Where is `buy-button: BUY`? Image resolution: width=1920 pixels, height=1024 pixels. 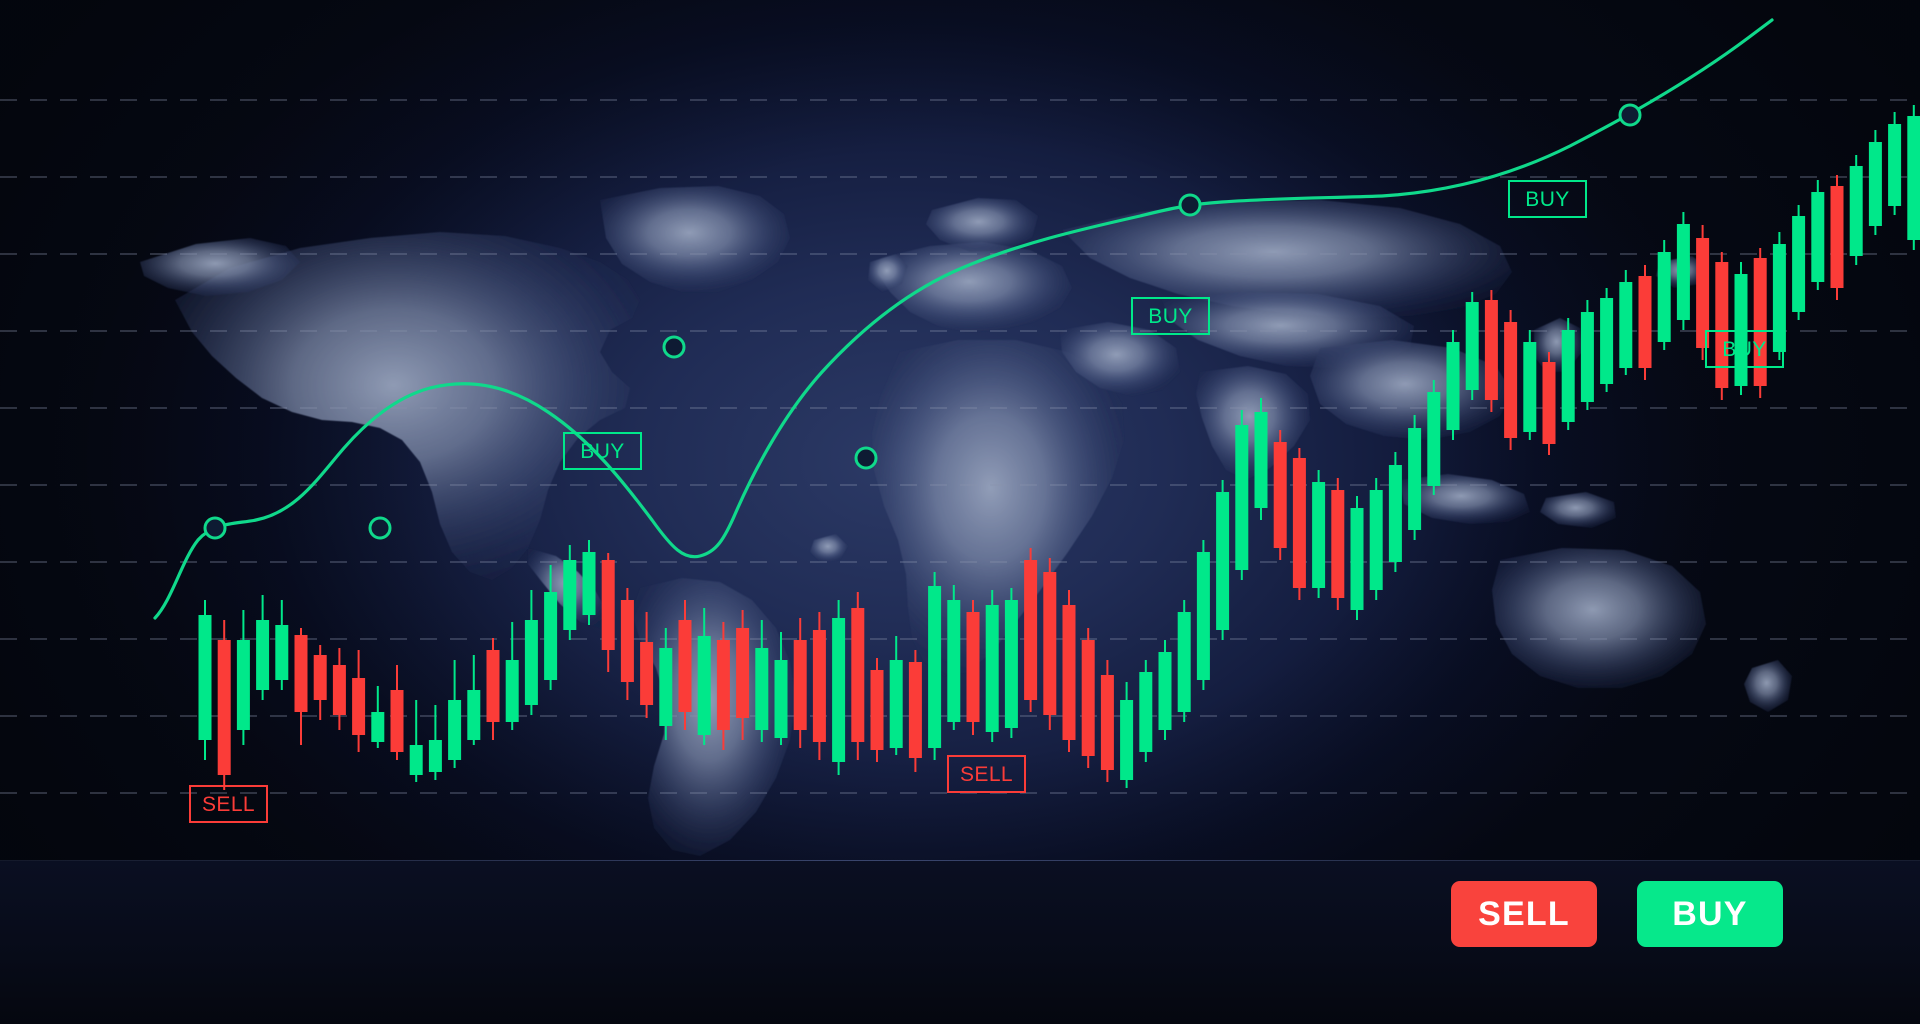
buy-button: BUY is located at coordinates (1710, 914).